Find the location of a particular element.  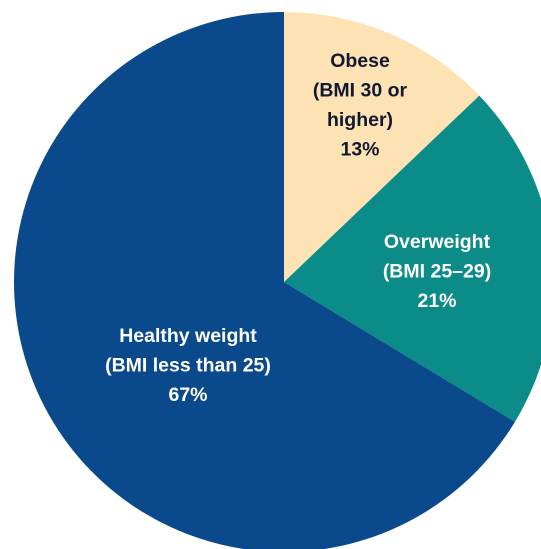

slice-label: higher) is located at coordinates (360, 120).